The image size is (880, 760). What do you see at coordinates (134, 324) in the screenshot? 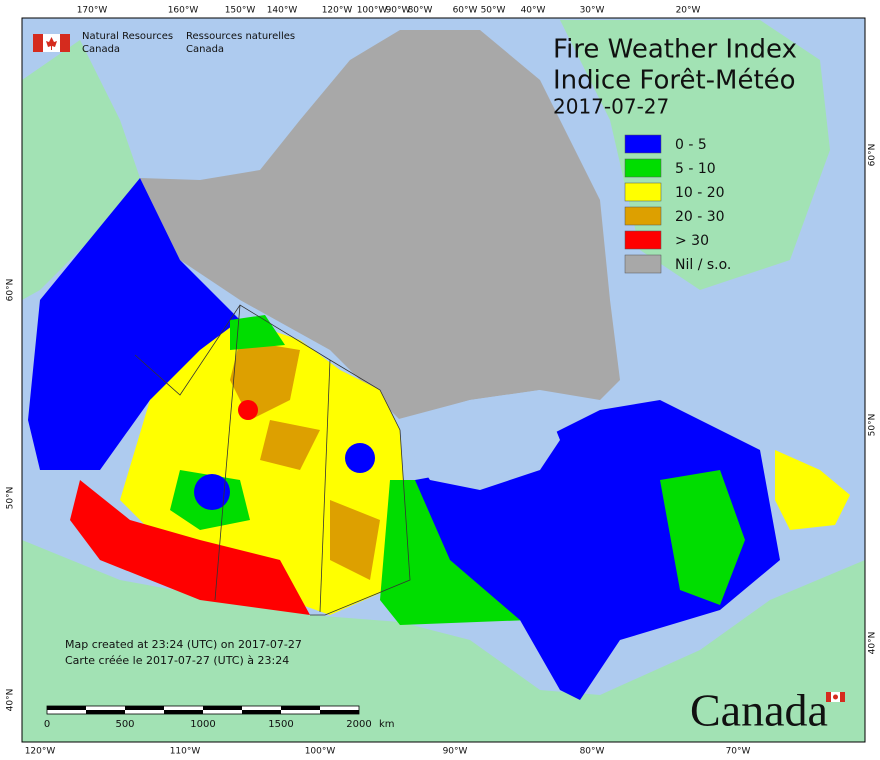
I see `west-blue` at bounding box center [134, 324].